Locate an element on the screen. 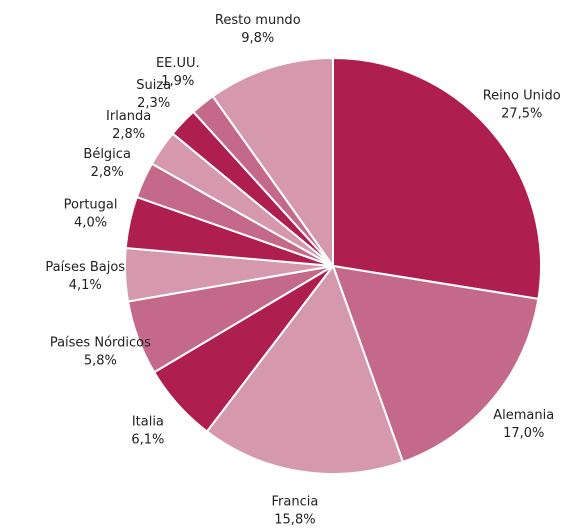 This screenshot has width=571, height=528. slice-label: Bélgica is located at coordinates (107, 154).